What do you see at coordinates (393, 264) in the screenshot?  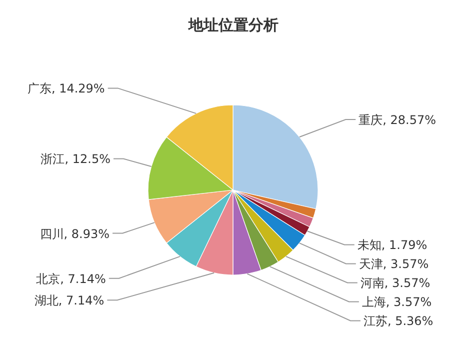 I see `slice-label: 天津, 3.57%` at bounding box center [393, 264].